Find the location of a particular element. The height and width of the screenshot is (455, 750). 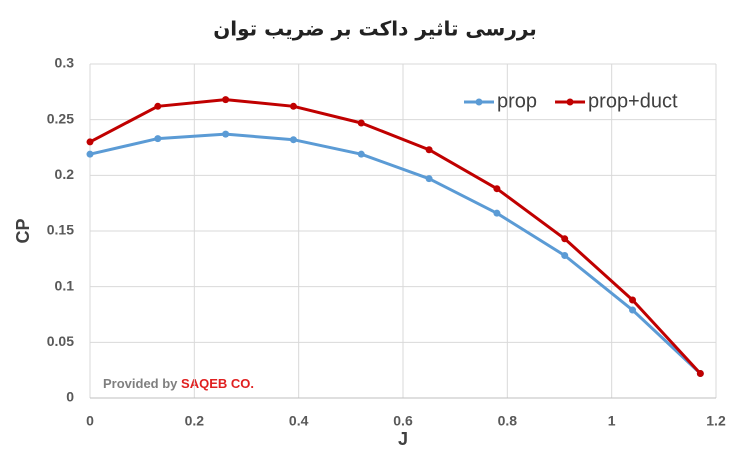

y-tick-label: 0.05 is located at coordinates (60, 341).